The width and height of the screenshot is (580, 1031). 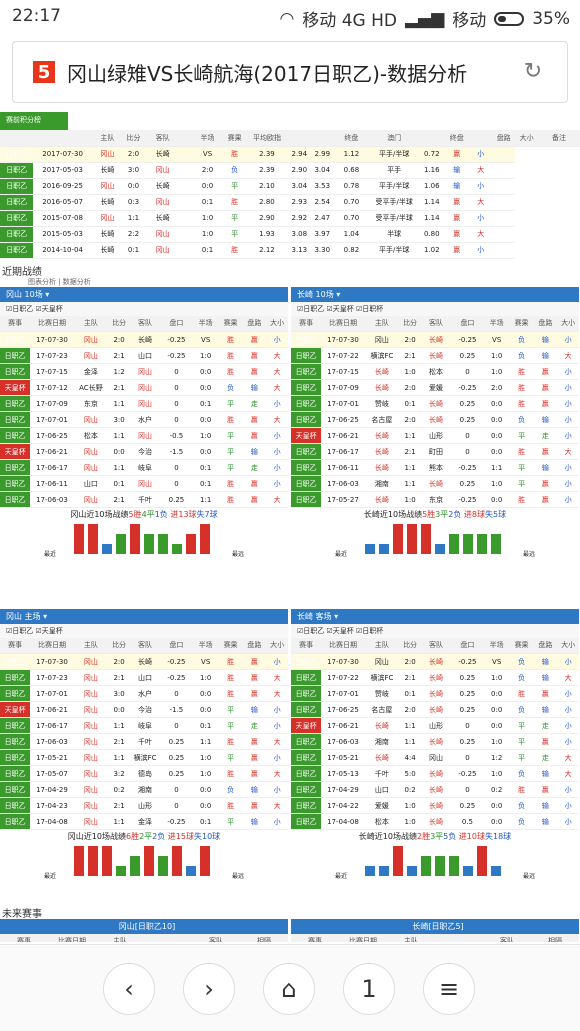 I want to click on standings-tab: 赛前积分榜, so click(x=34, y=121).